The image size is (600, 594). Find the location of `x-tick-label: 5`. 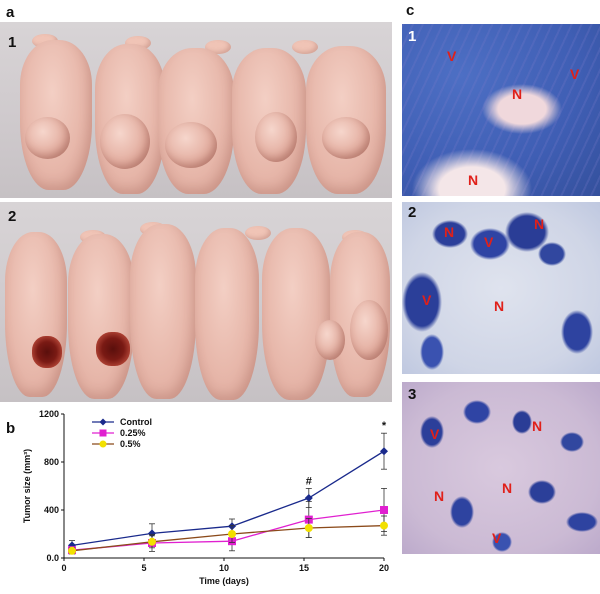

x-tick-label: 5 is located at coordinates (143, 568).